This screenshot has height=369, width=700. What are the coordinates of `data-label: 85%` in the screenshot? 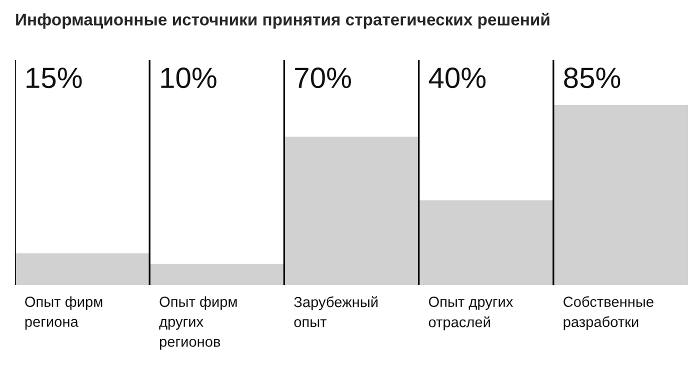 It's located at (592, 78).